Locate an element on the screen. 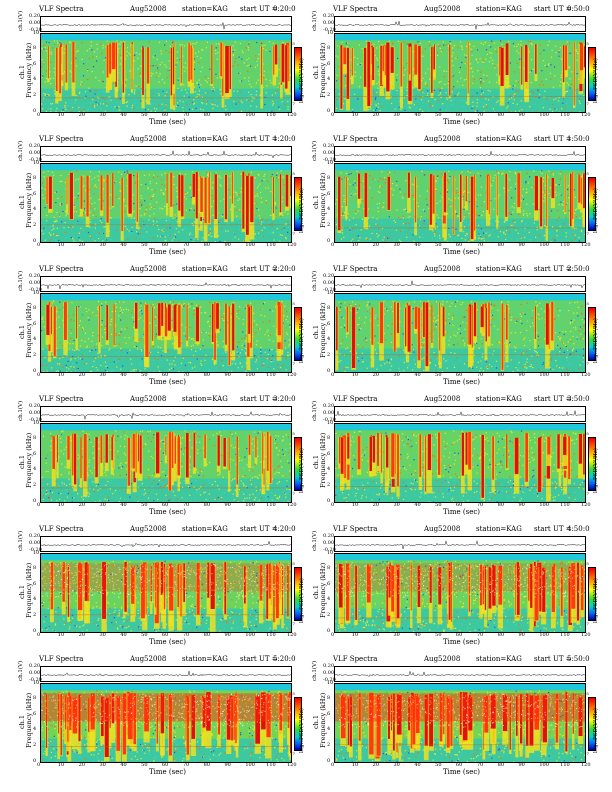  waveform-svg is located at coordinates (166, 154).